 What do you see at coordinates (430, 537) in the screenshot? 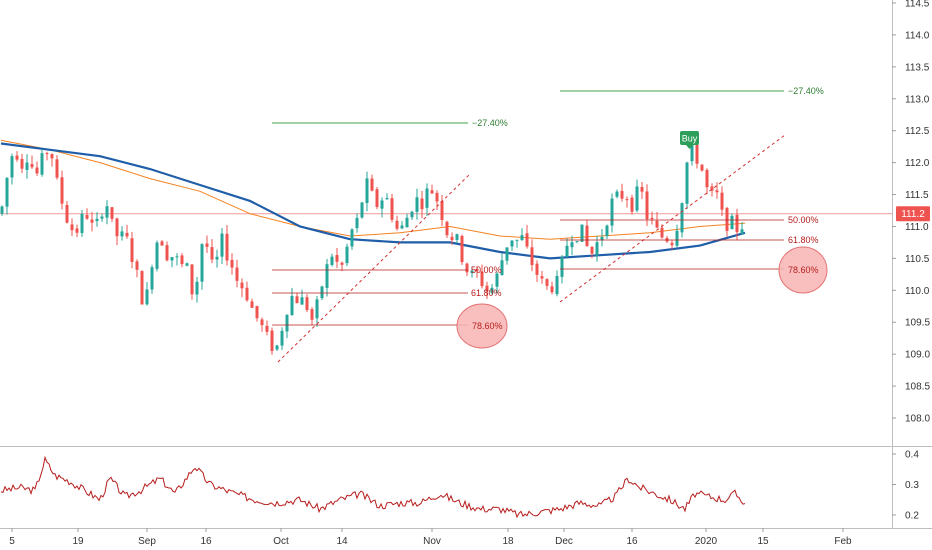
I see `time-axis: 5 19 Sep 16 Oct 14 Nov 18 Dec 16 2020 15 Feb` at bounding box center [430, 537].